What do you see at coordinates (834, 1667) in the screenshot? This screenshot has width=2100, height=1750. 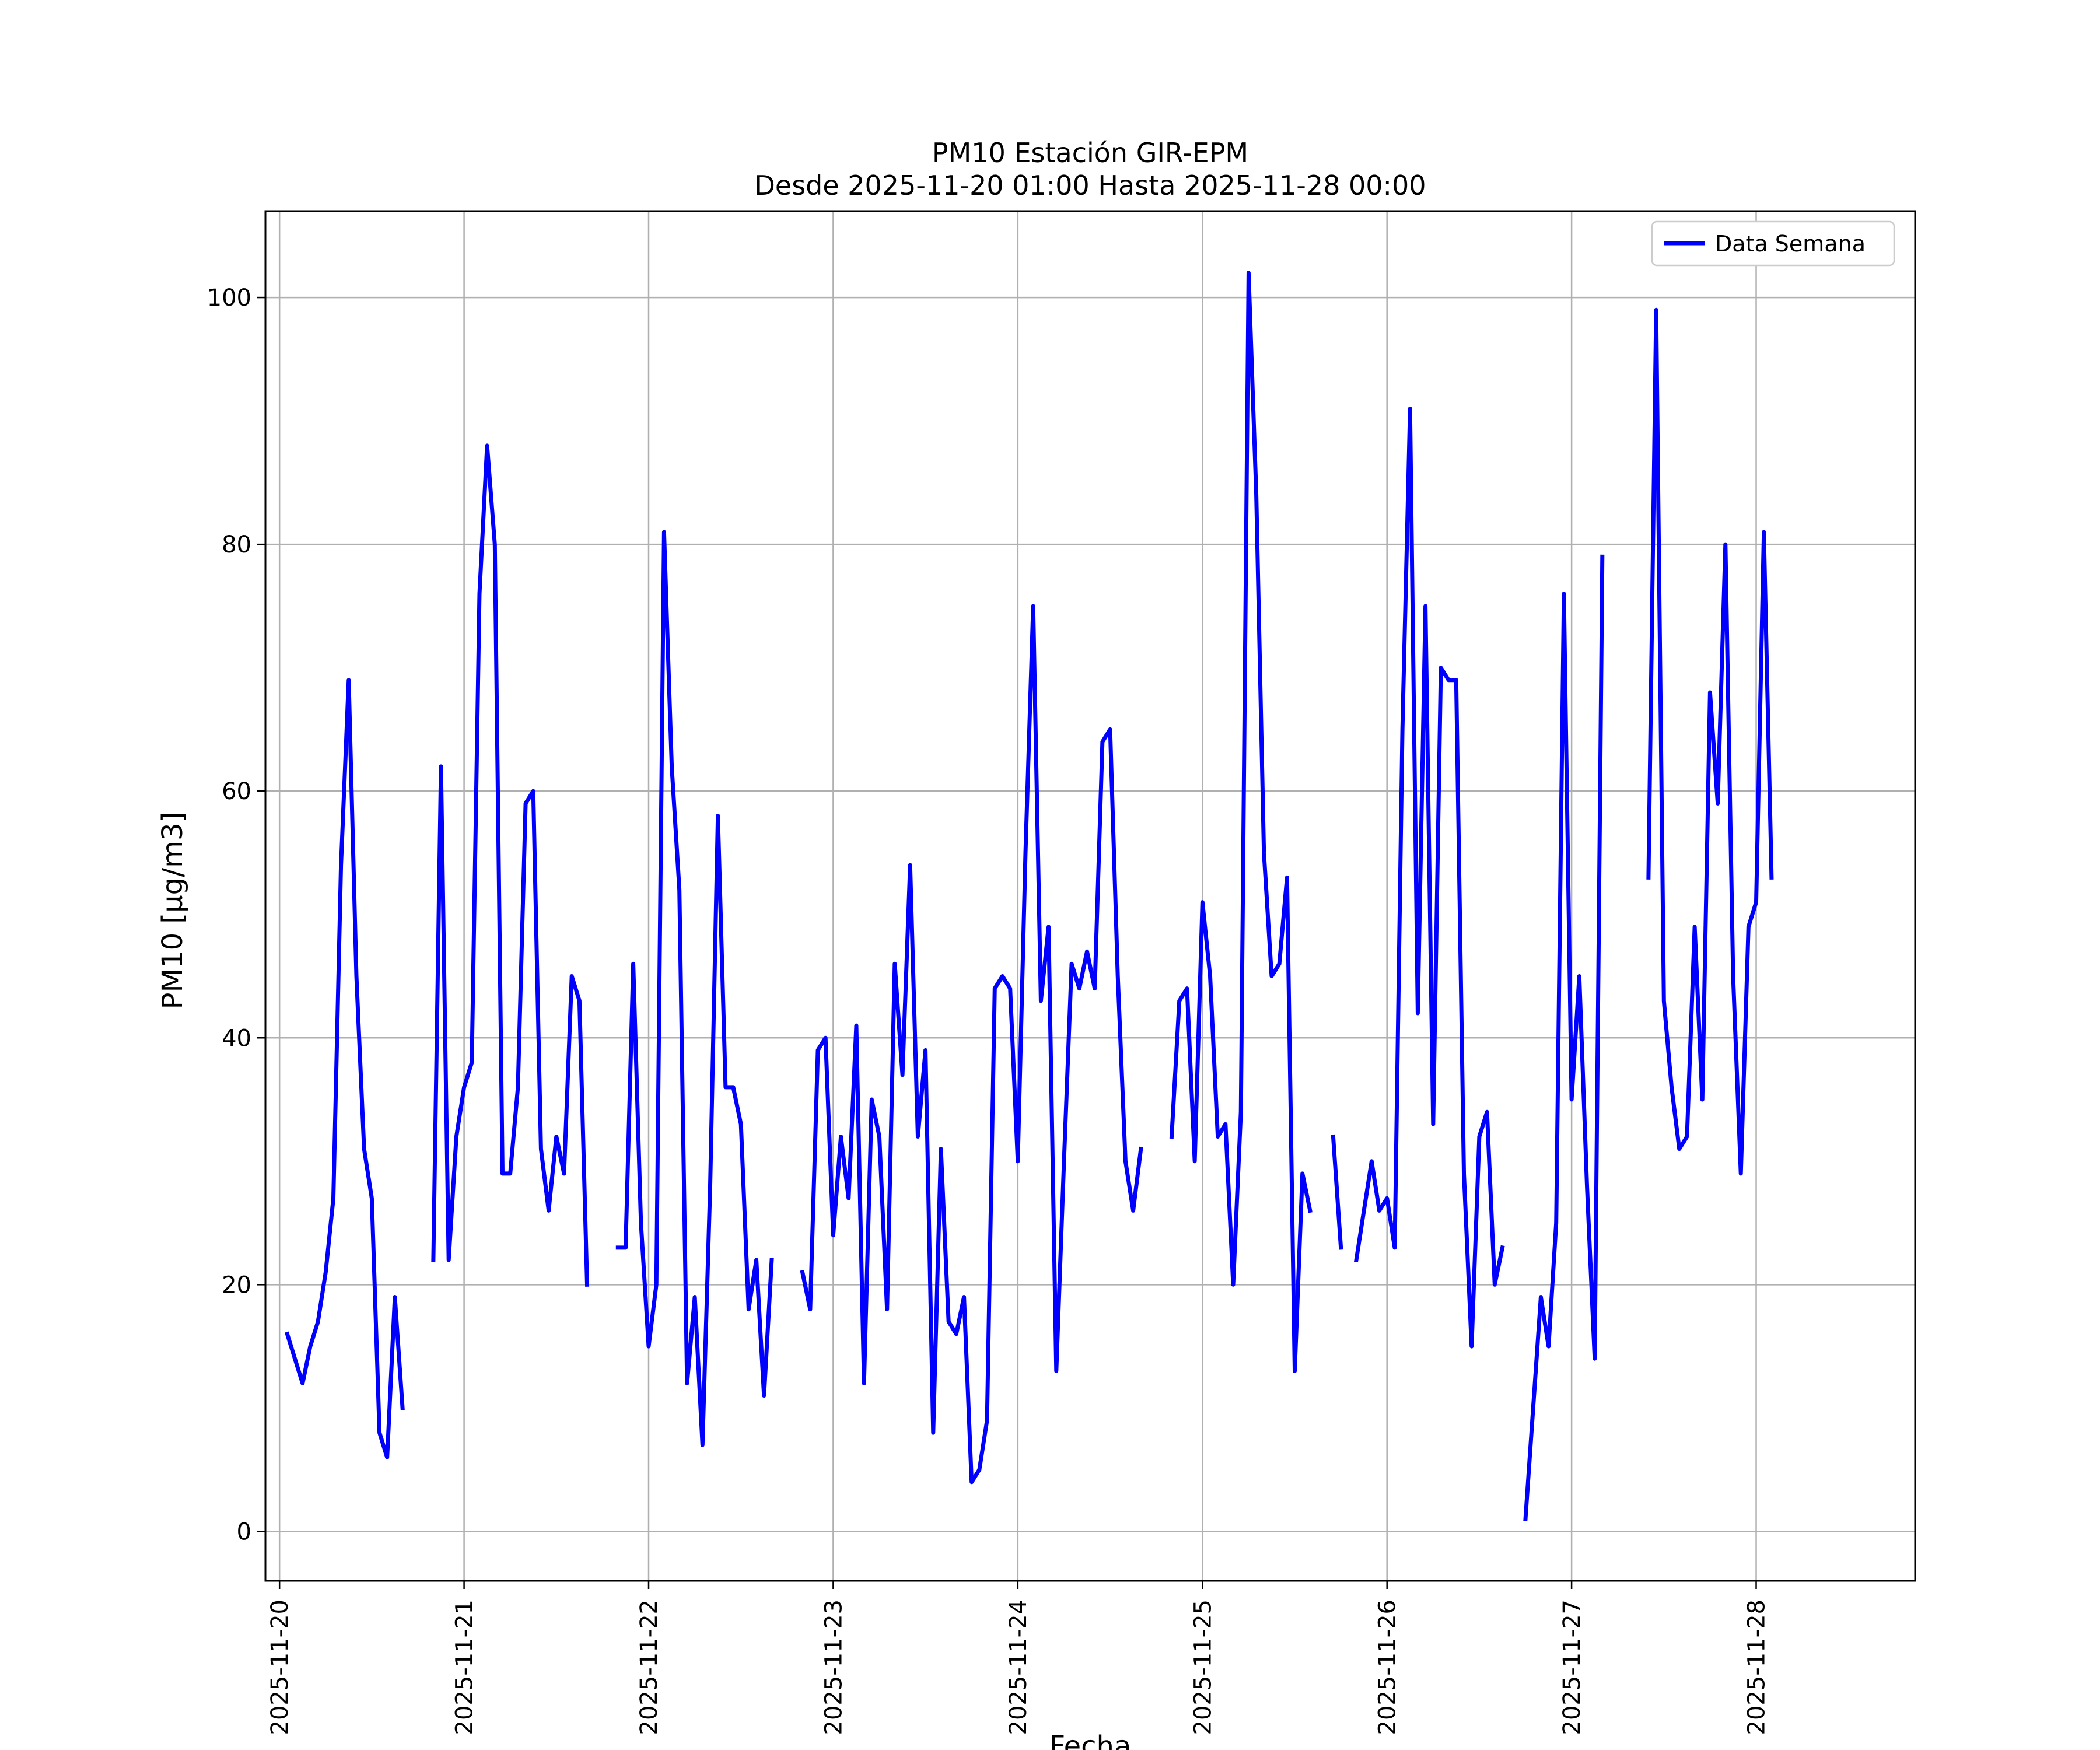 I see `x-tick-label: 2025-11-23` at bounding box center [834, 1667].